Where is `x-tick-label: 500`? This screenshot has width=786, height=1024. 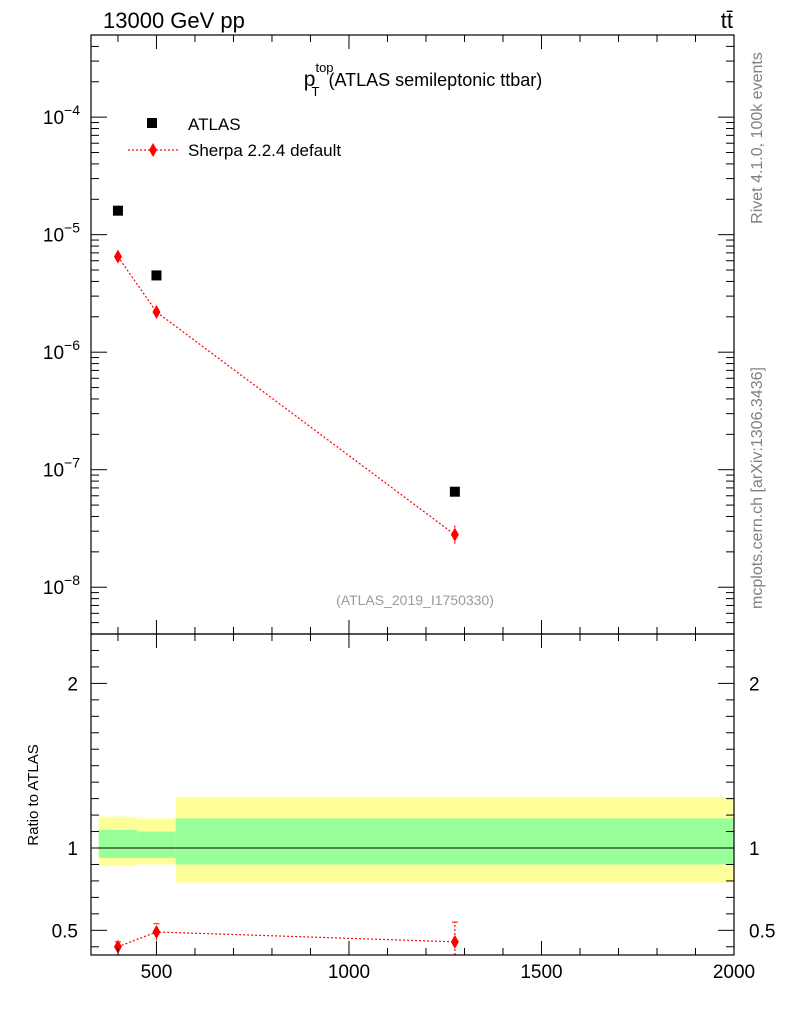
x-tick-label: 500 is located at coordinates (157, 972).